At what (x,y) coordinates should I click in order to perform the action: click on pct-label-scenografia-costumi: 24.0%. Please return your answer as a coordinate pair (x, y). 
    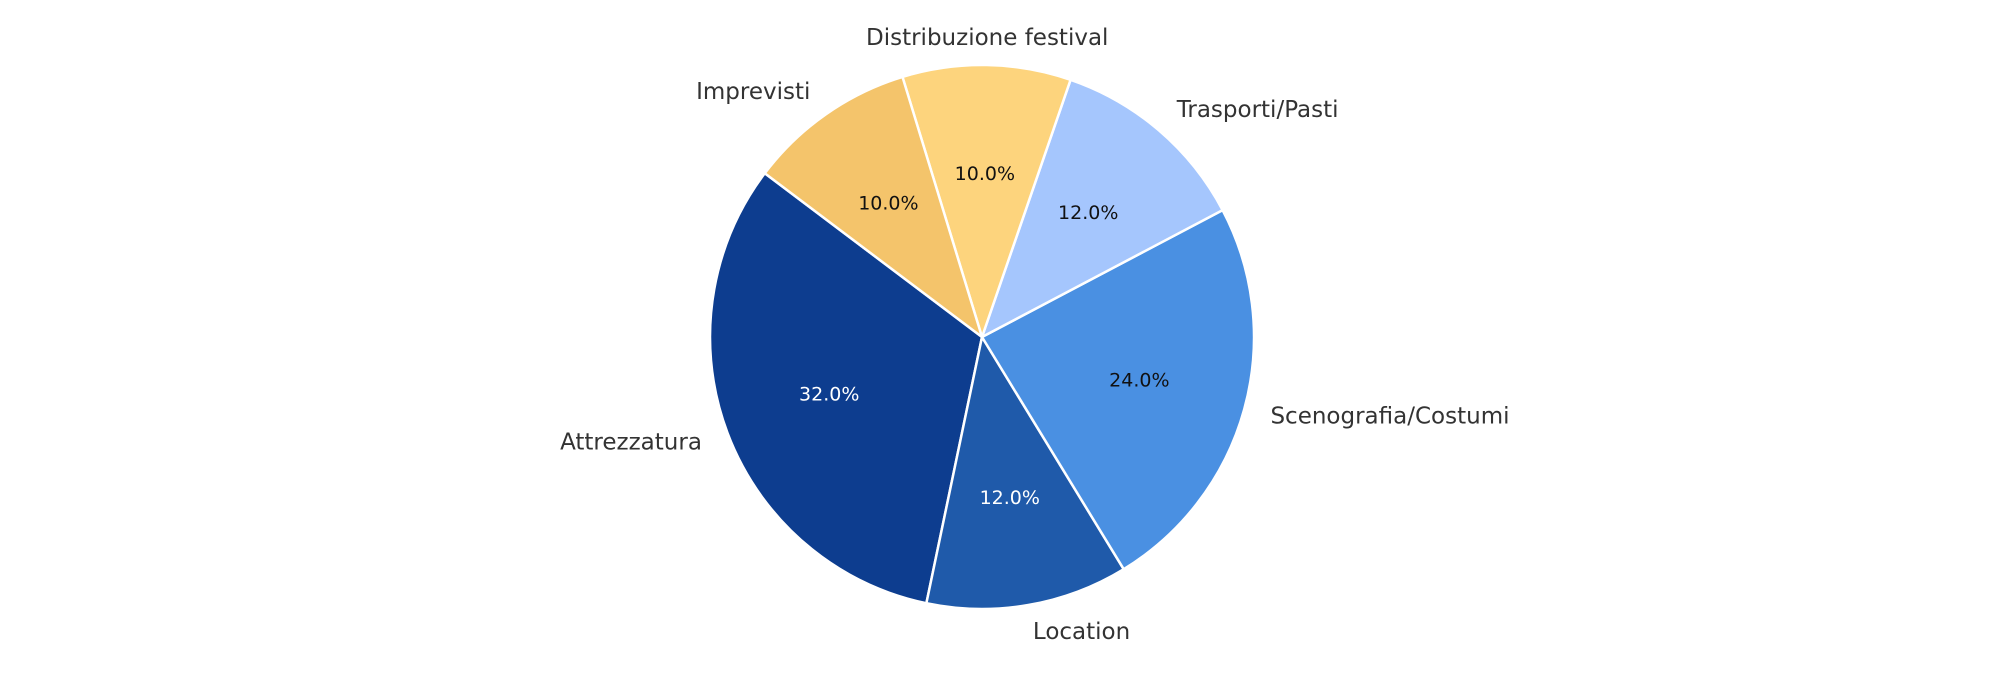
    Looking at the image, I should click on (1139, 380).